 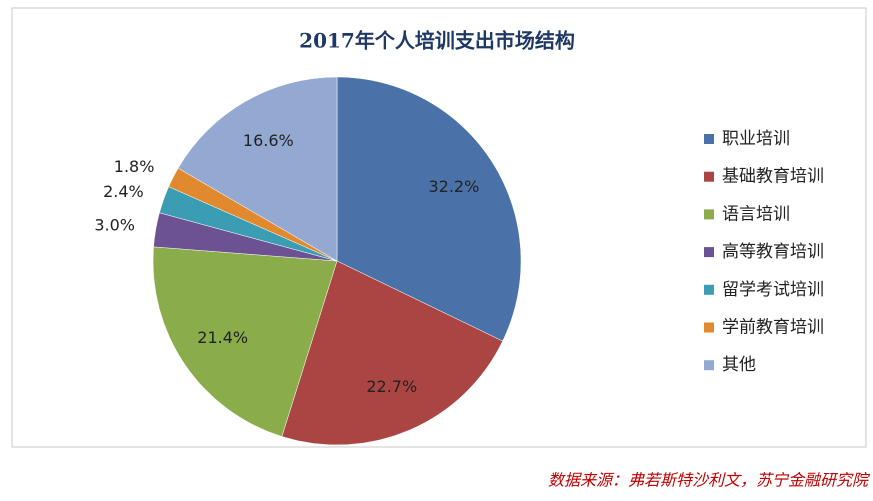 I want to click on data-label: 2.4%, so click(x=123, y=191).